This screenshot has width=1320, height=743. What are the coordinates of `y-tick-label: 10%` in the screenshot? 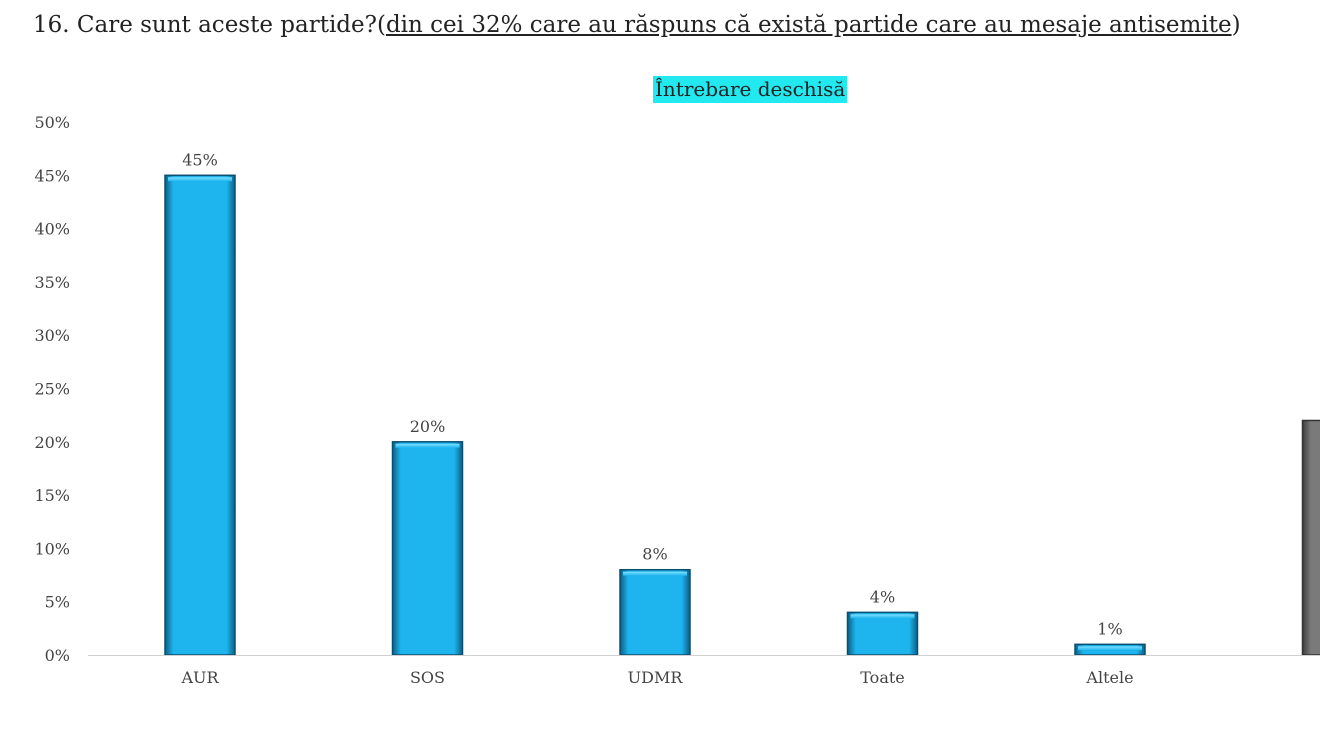 It's located at (52, 548).